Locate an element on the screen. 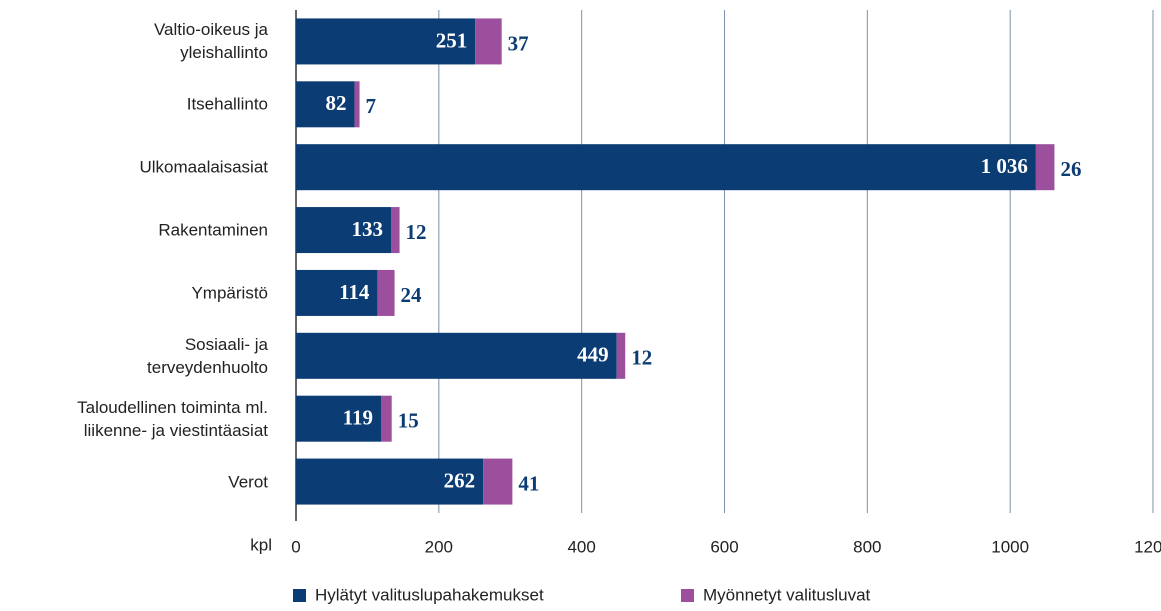 This screenshot has height=611, width=1161. category-label: Sosiaali- ja terveydenhuolto is located at coordinates (207, 355).